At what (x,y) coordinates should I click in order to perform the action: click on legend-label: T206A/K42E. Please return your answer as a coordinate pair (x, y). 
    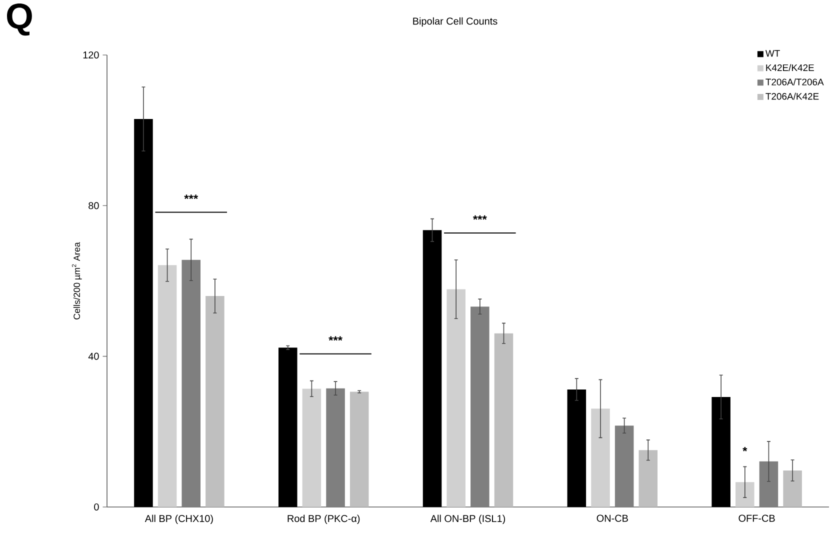
    Looking at the image, I should click on (792, 96).